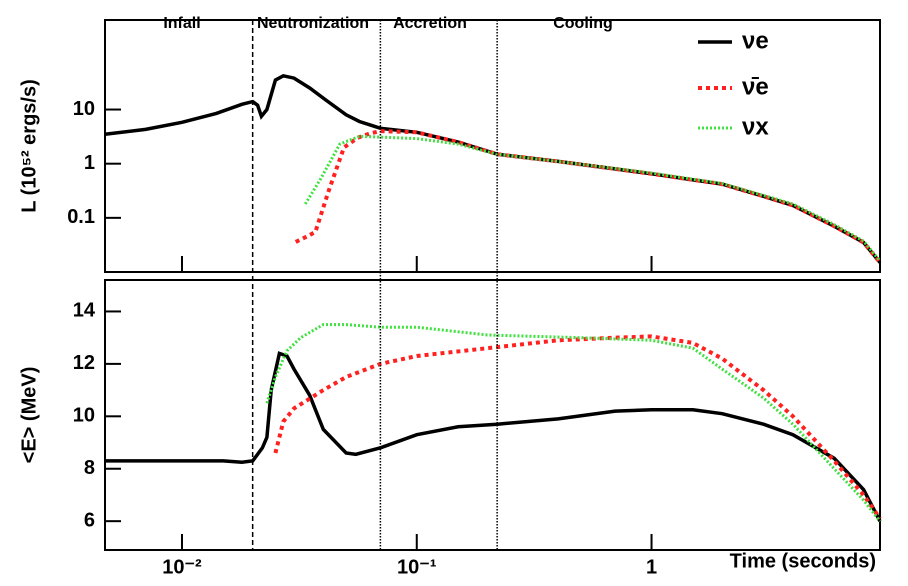 The width and height of the screenshot is (908, 586). I want to click on x-axis-label: Time (seconds), so click(803, 561).